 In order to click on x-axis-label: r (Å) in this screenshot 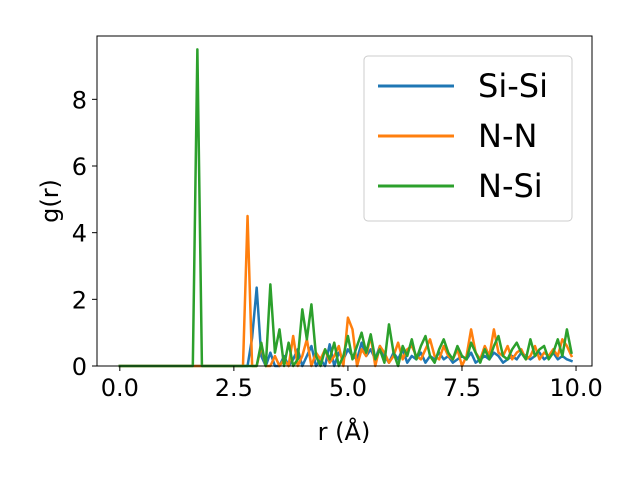, I will do `click(344, 431)`.